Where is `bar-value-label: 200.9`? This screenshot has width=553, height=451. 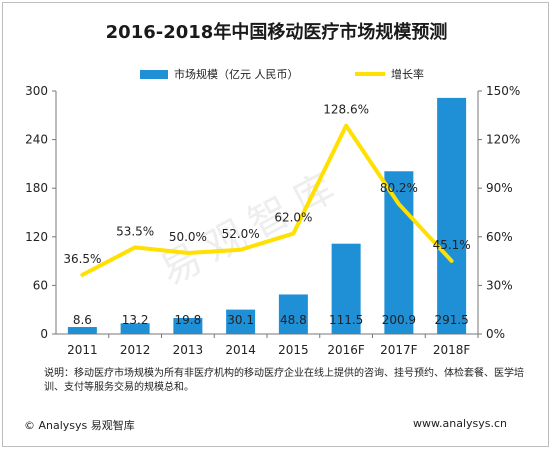
bar-value-label: 200.9 is located at coordinates (399, 320).